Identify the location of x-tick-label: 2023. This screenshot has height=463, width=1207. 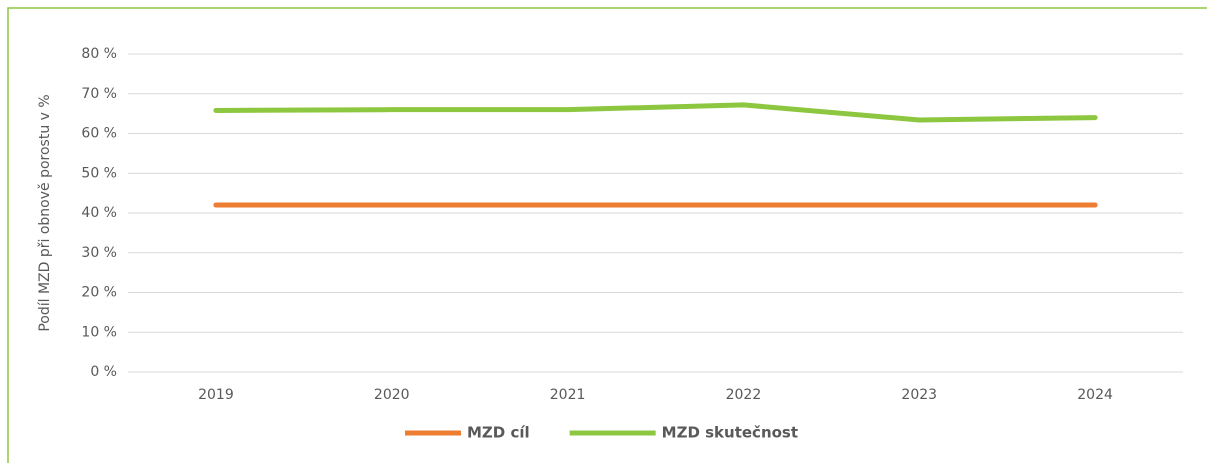
(919, 395).